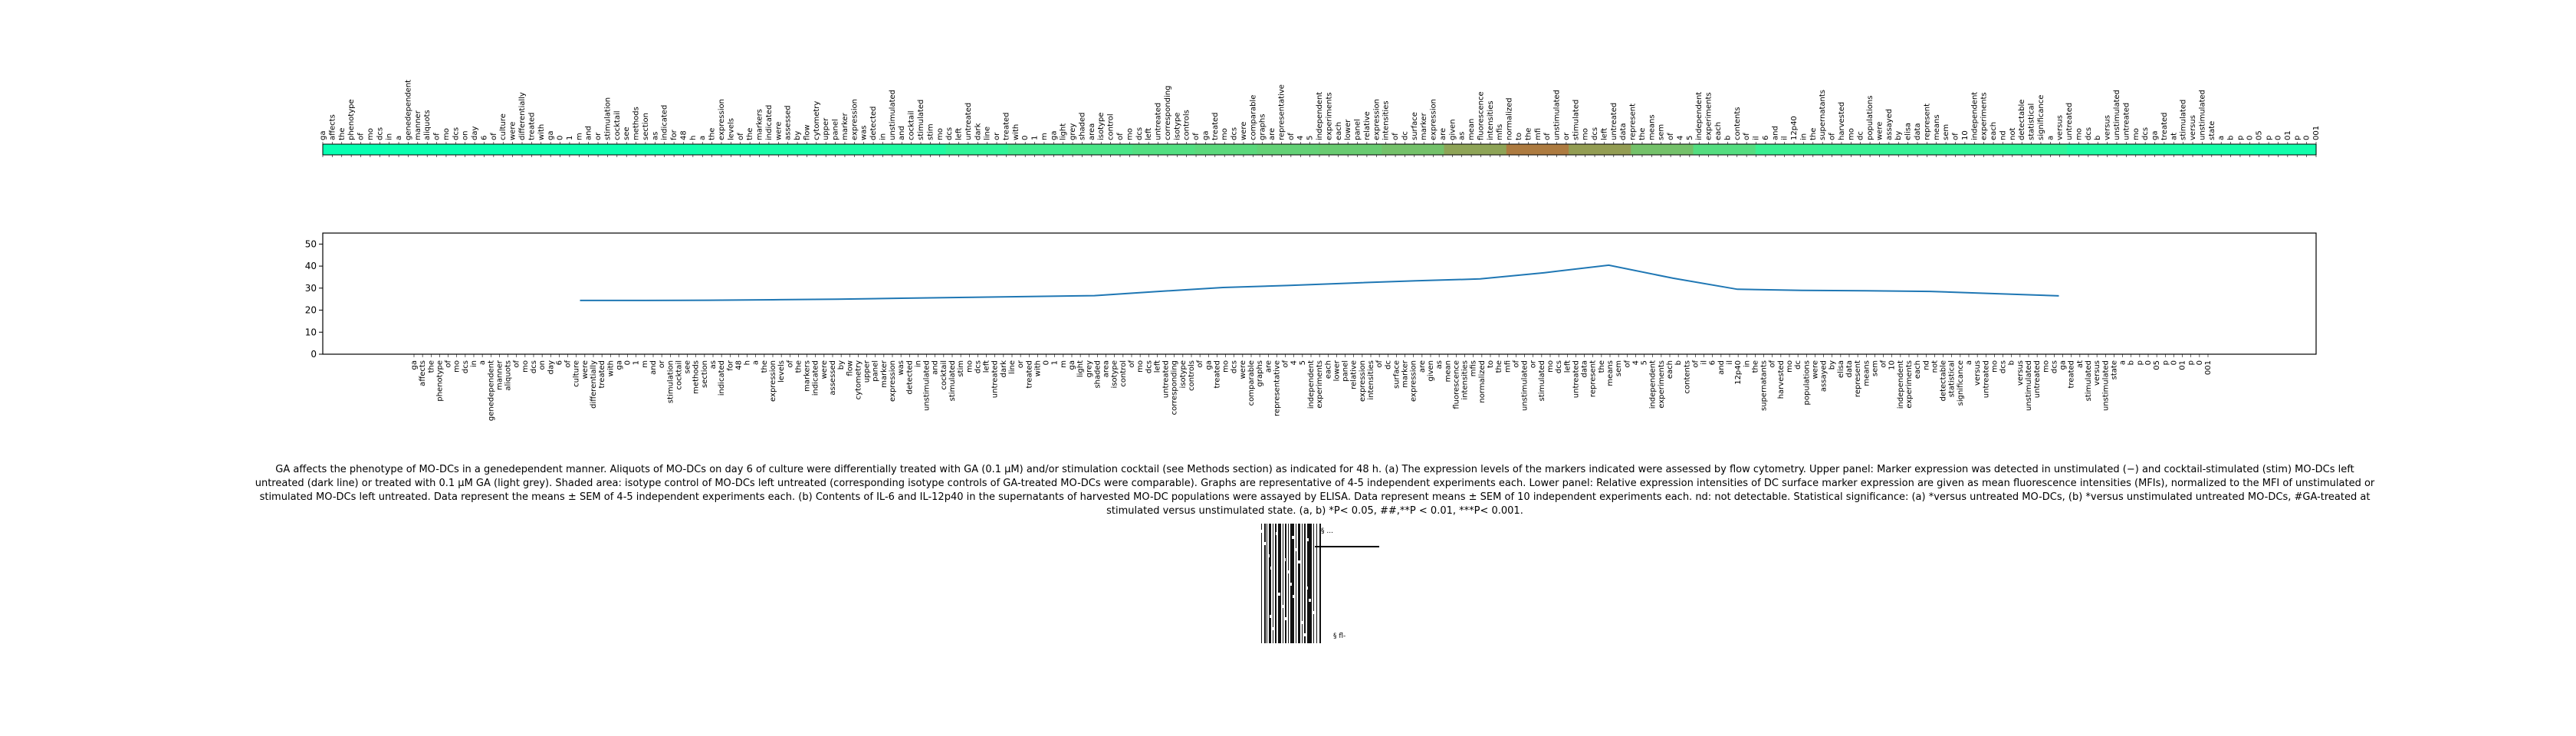  I want to click on x-tick-label: markers, so click(808, 376).